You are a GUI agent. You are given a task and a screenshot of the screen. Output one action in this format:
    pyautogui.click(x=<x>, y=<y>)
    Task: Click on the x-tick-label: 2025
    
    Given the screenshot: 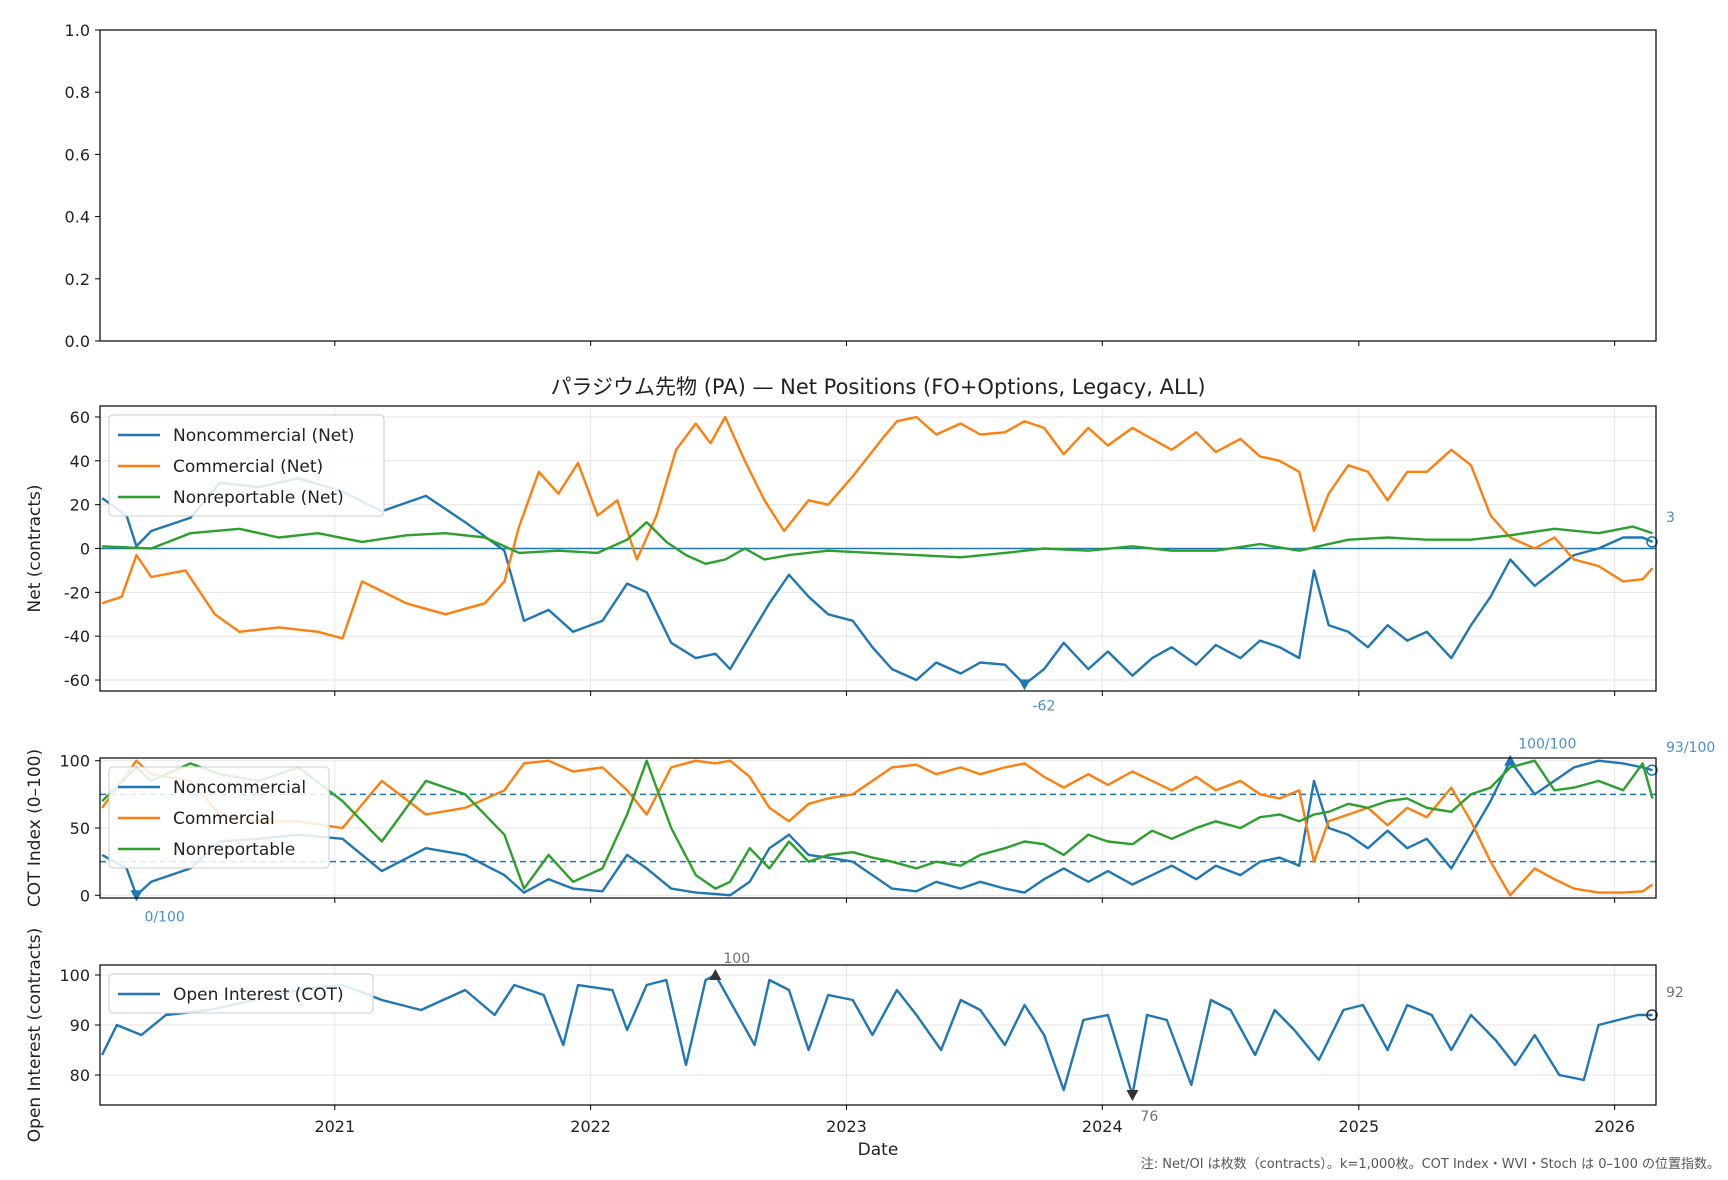 What is the action you would take?
    pyautogui.click(x=1358, y=1126)
    